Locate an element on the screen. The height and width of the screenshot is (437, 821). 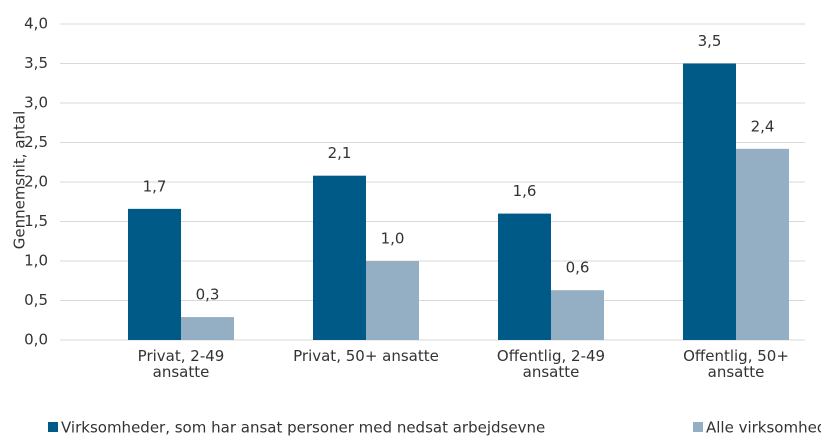
x-tick-label: Offentlig, 50+ ansatte is located at coordinates (736, 364).